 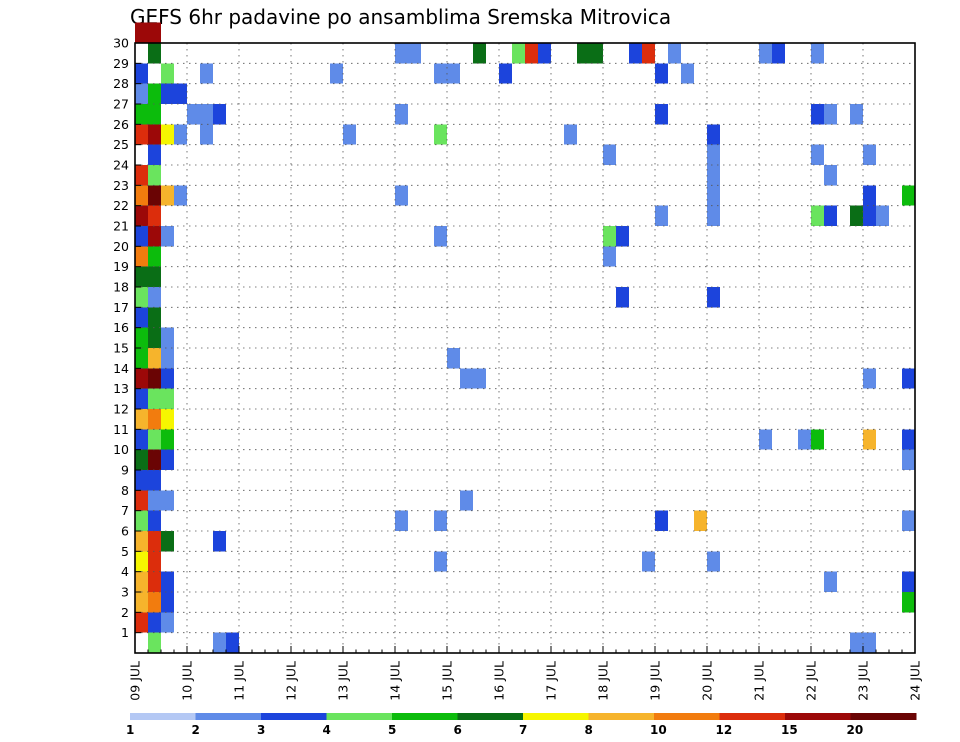 I want to click on x-tick-label: 12 JUL, so click(x=291, y=681).